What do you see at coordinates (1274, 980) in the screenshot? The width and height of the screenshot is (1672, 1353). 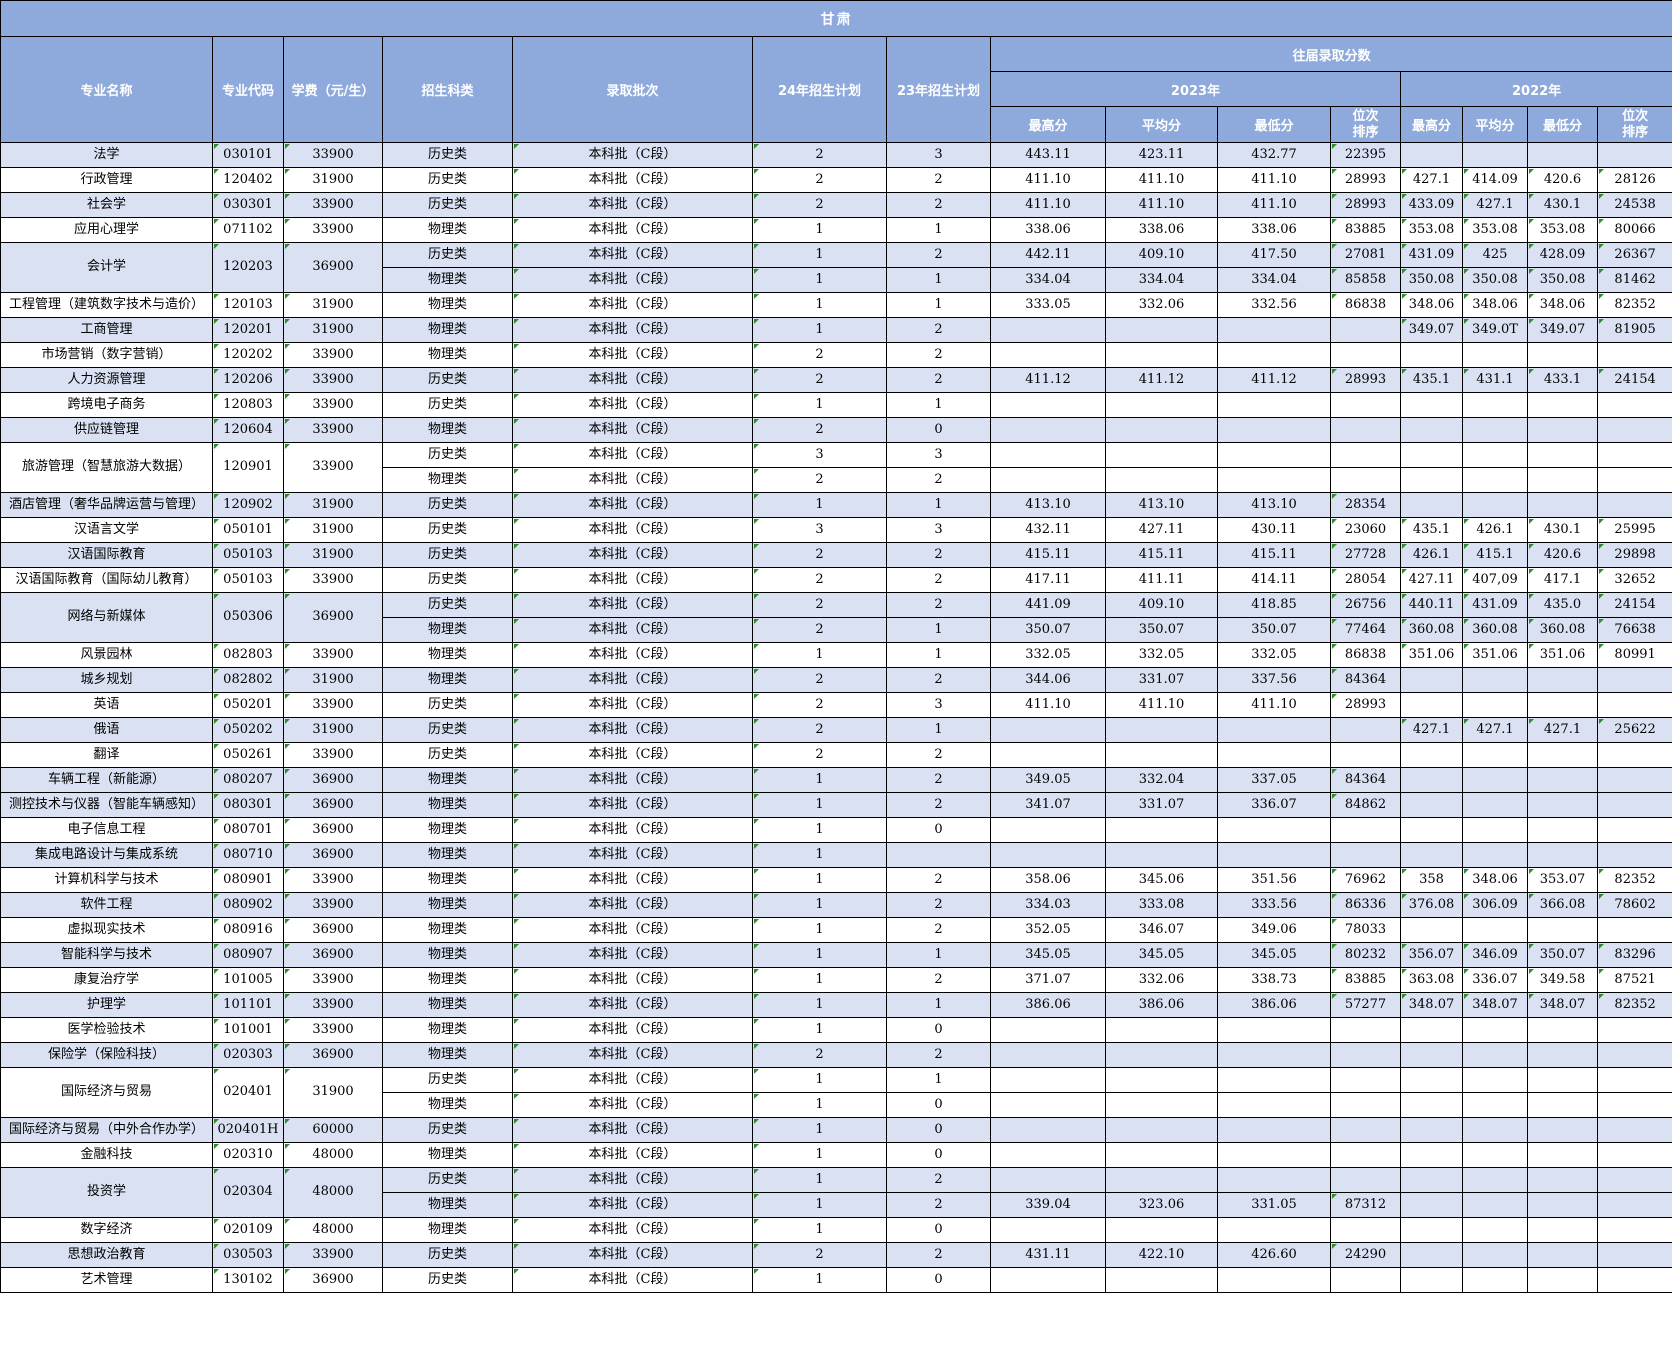 I see `cell-2023-min: 338.73` at bounding box center [1274, 980].